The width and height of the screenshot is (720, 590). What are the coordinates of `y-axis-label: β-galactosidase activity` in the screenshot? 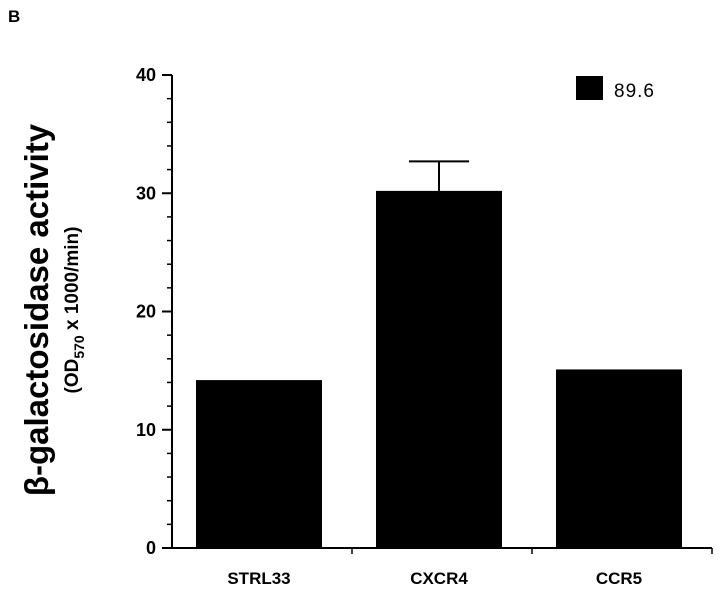 It's located at (36, 309).